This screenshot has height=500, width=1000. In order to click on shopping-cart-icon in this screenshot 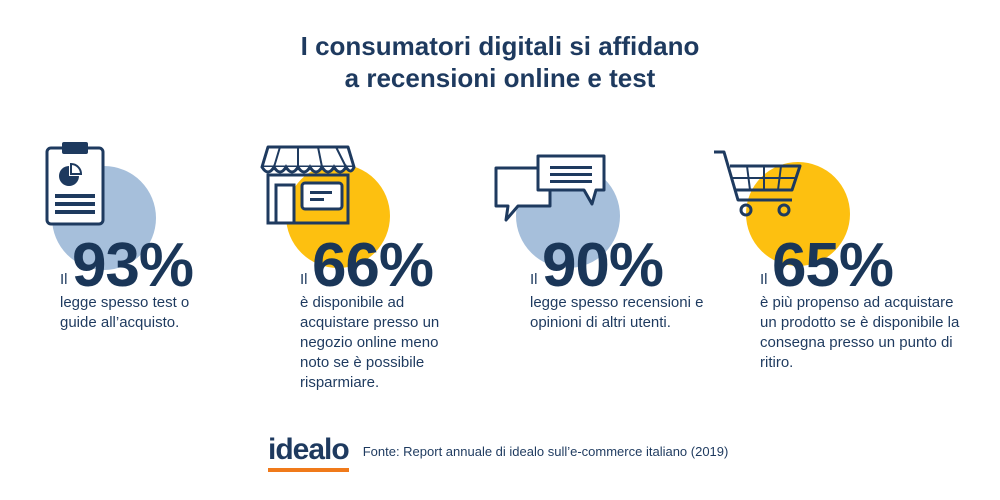, I will do `click(758, 183)`.